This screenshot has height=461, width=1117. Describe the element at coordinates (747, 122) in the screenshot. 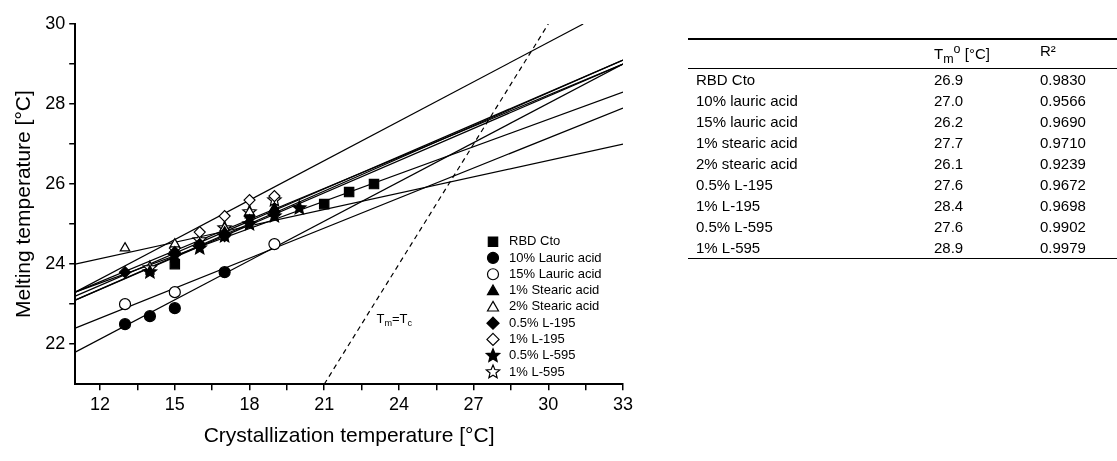

I see `category-label: 15% lauric acid` at that location.